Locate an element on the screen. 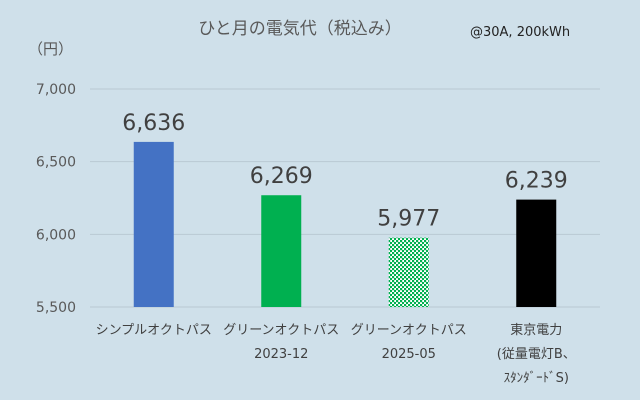 This screenshot has height=400, width=640. data-label: 6,239 is located at coordinates (536, 181).